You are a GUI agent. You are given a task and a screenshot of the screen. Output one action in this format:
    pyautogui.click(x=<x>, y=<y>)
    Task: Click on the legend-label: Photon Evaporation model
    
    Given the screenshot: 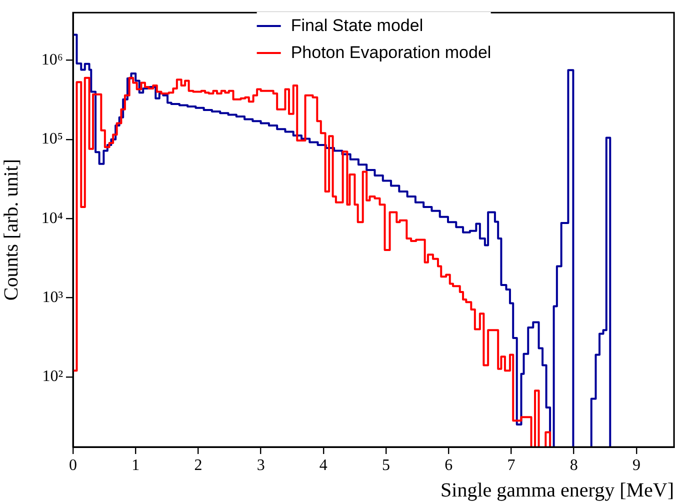 What is the action you would take?
    pyautogui.click(x=391, y=53)
    